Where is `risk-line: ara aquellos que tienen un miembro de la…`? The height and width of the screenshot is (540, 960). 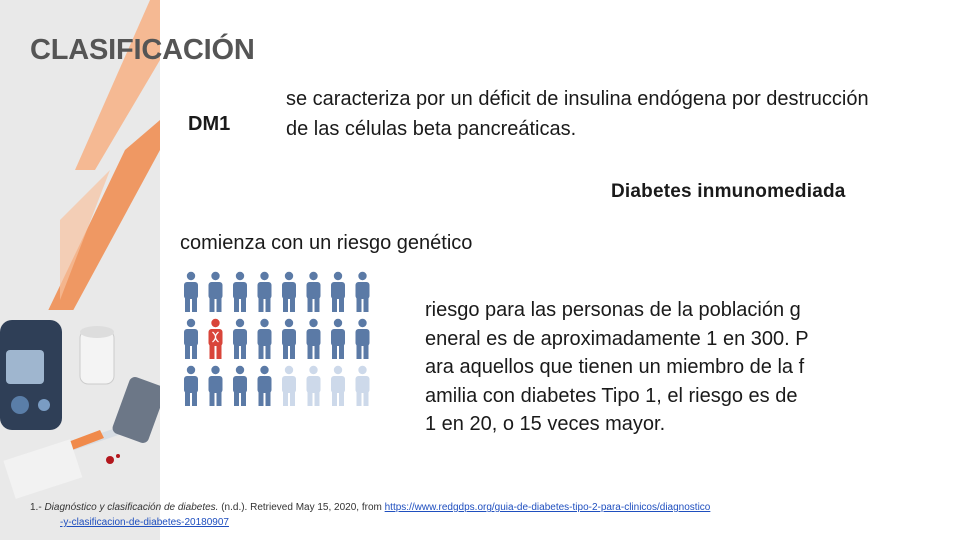 risk-line: ara aquellos que tienen un miembro de la… is located at coordinates (615, 367).